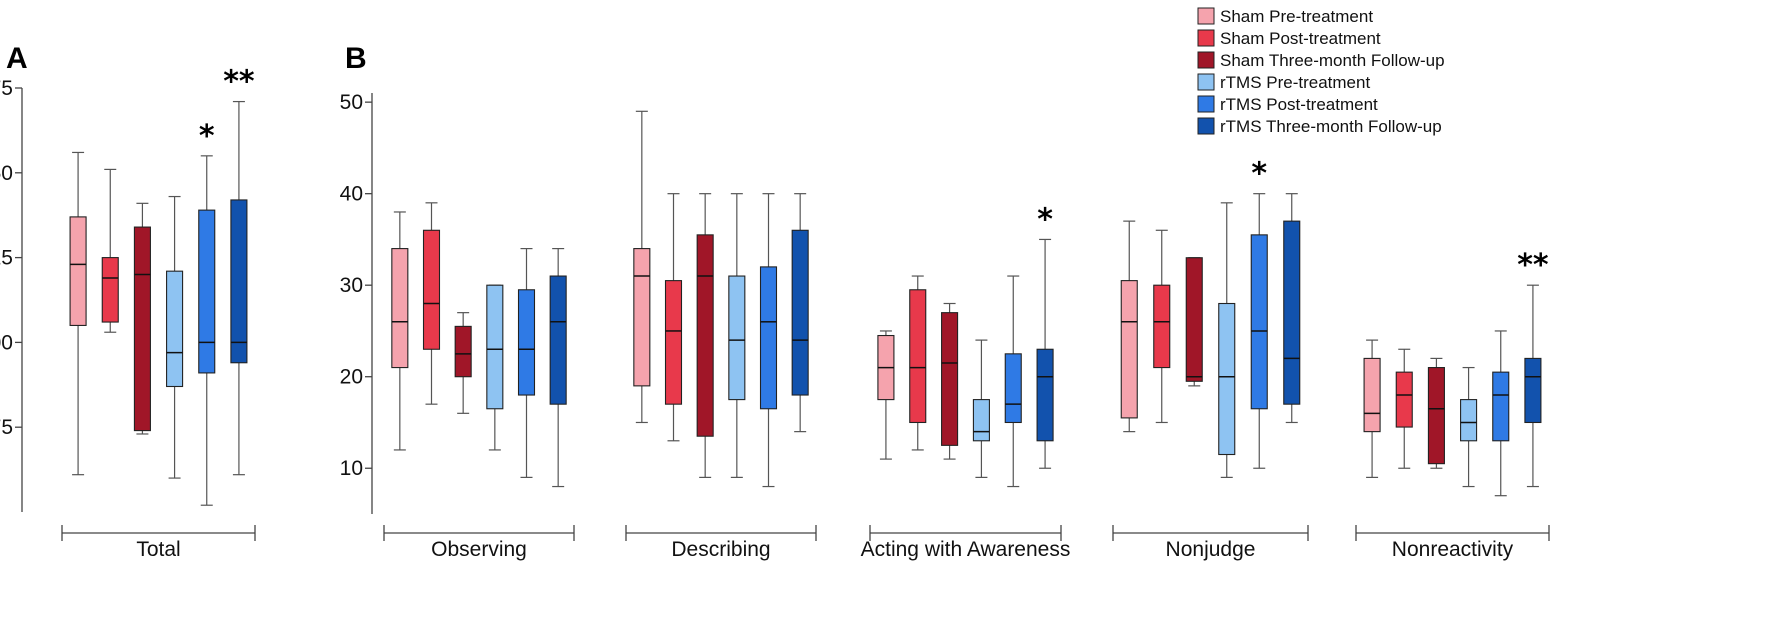 The height and width of the screenshot is (636, 1772). What do you see at coordinates (1331, 126) in the screenshot?
I see `legend-label: rTMS Three-month Follow-up` at bounding box center [1331, 126].